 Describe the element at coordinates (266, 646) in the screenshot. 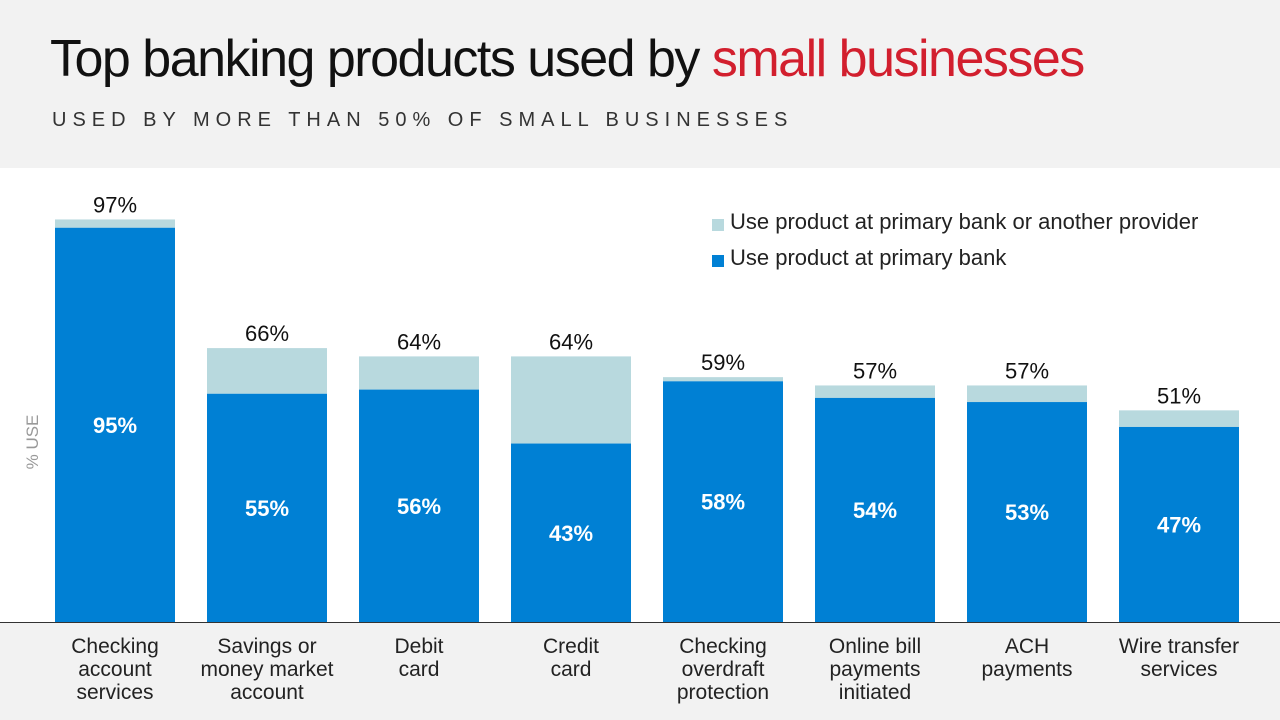

I see `category-label-line: Savings or` at that location.